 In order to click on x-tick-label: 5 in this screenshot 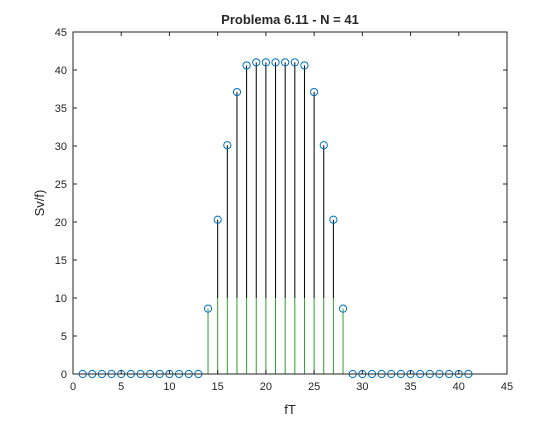, I will do `click(121, 387)`.